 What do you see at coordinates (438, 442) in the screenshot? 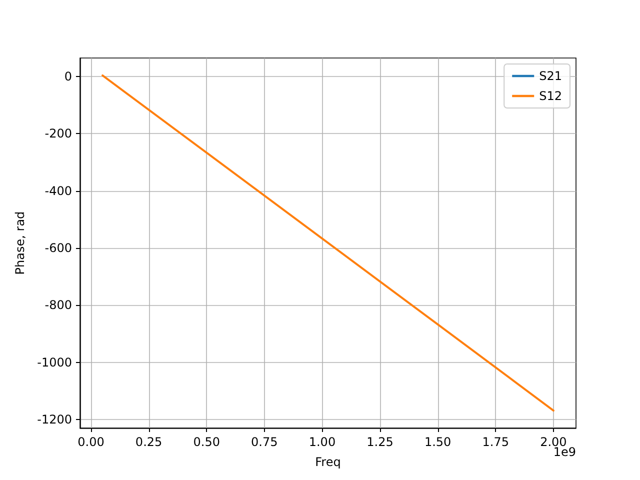
I see `x-tick-label: 1.50` at bounding box center [438, 442].